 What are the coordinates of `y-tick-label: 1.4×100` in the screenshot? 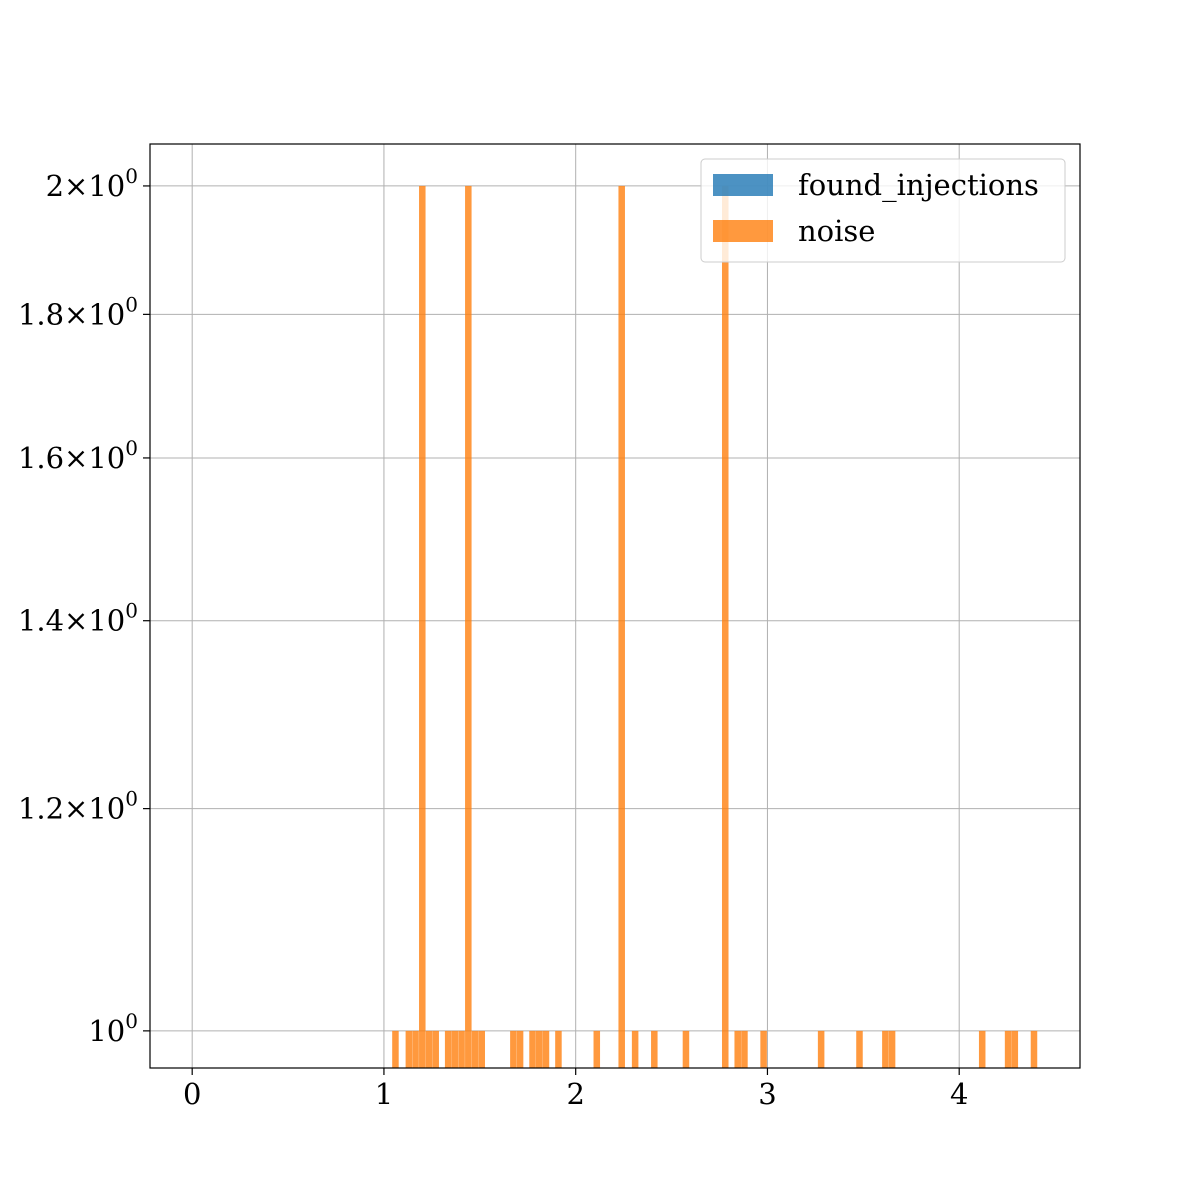 It's located at (78, 618).